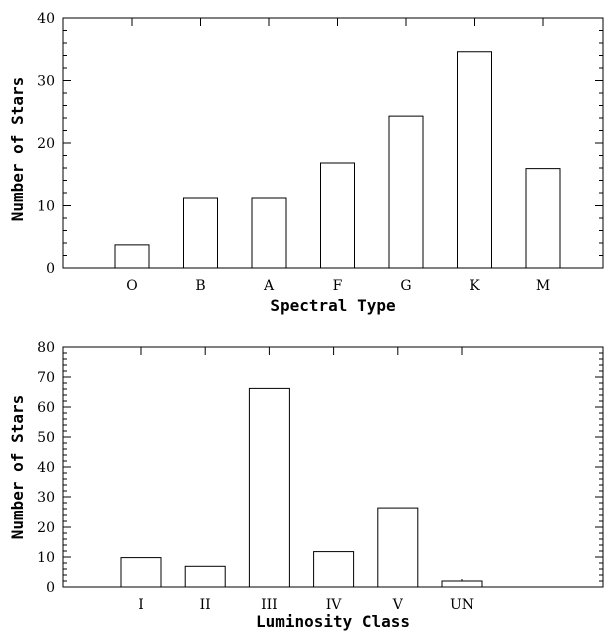 The height and width of the screenshot is (631, 605). I want to click on spectral-ytick-label: 20, so click(46, 144).